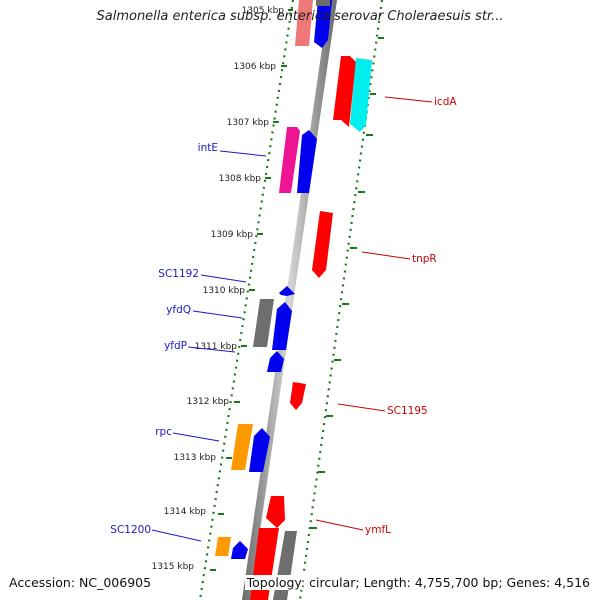  What do you see at coordinates (232, 235) in the screenshot?
I see `tick-label: 1309 kbp` at bounding box center [232, 235].